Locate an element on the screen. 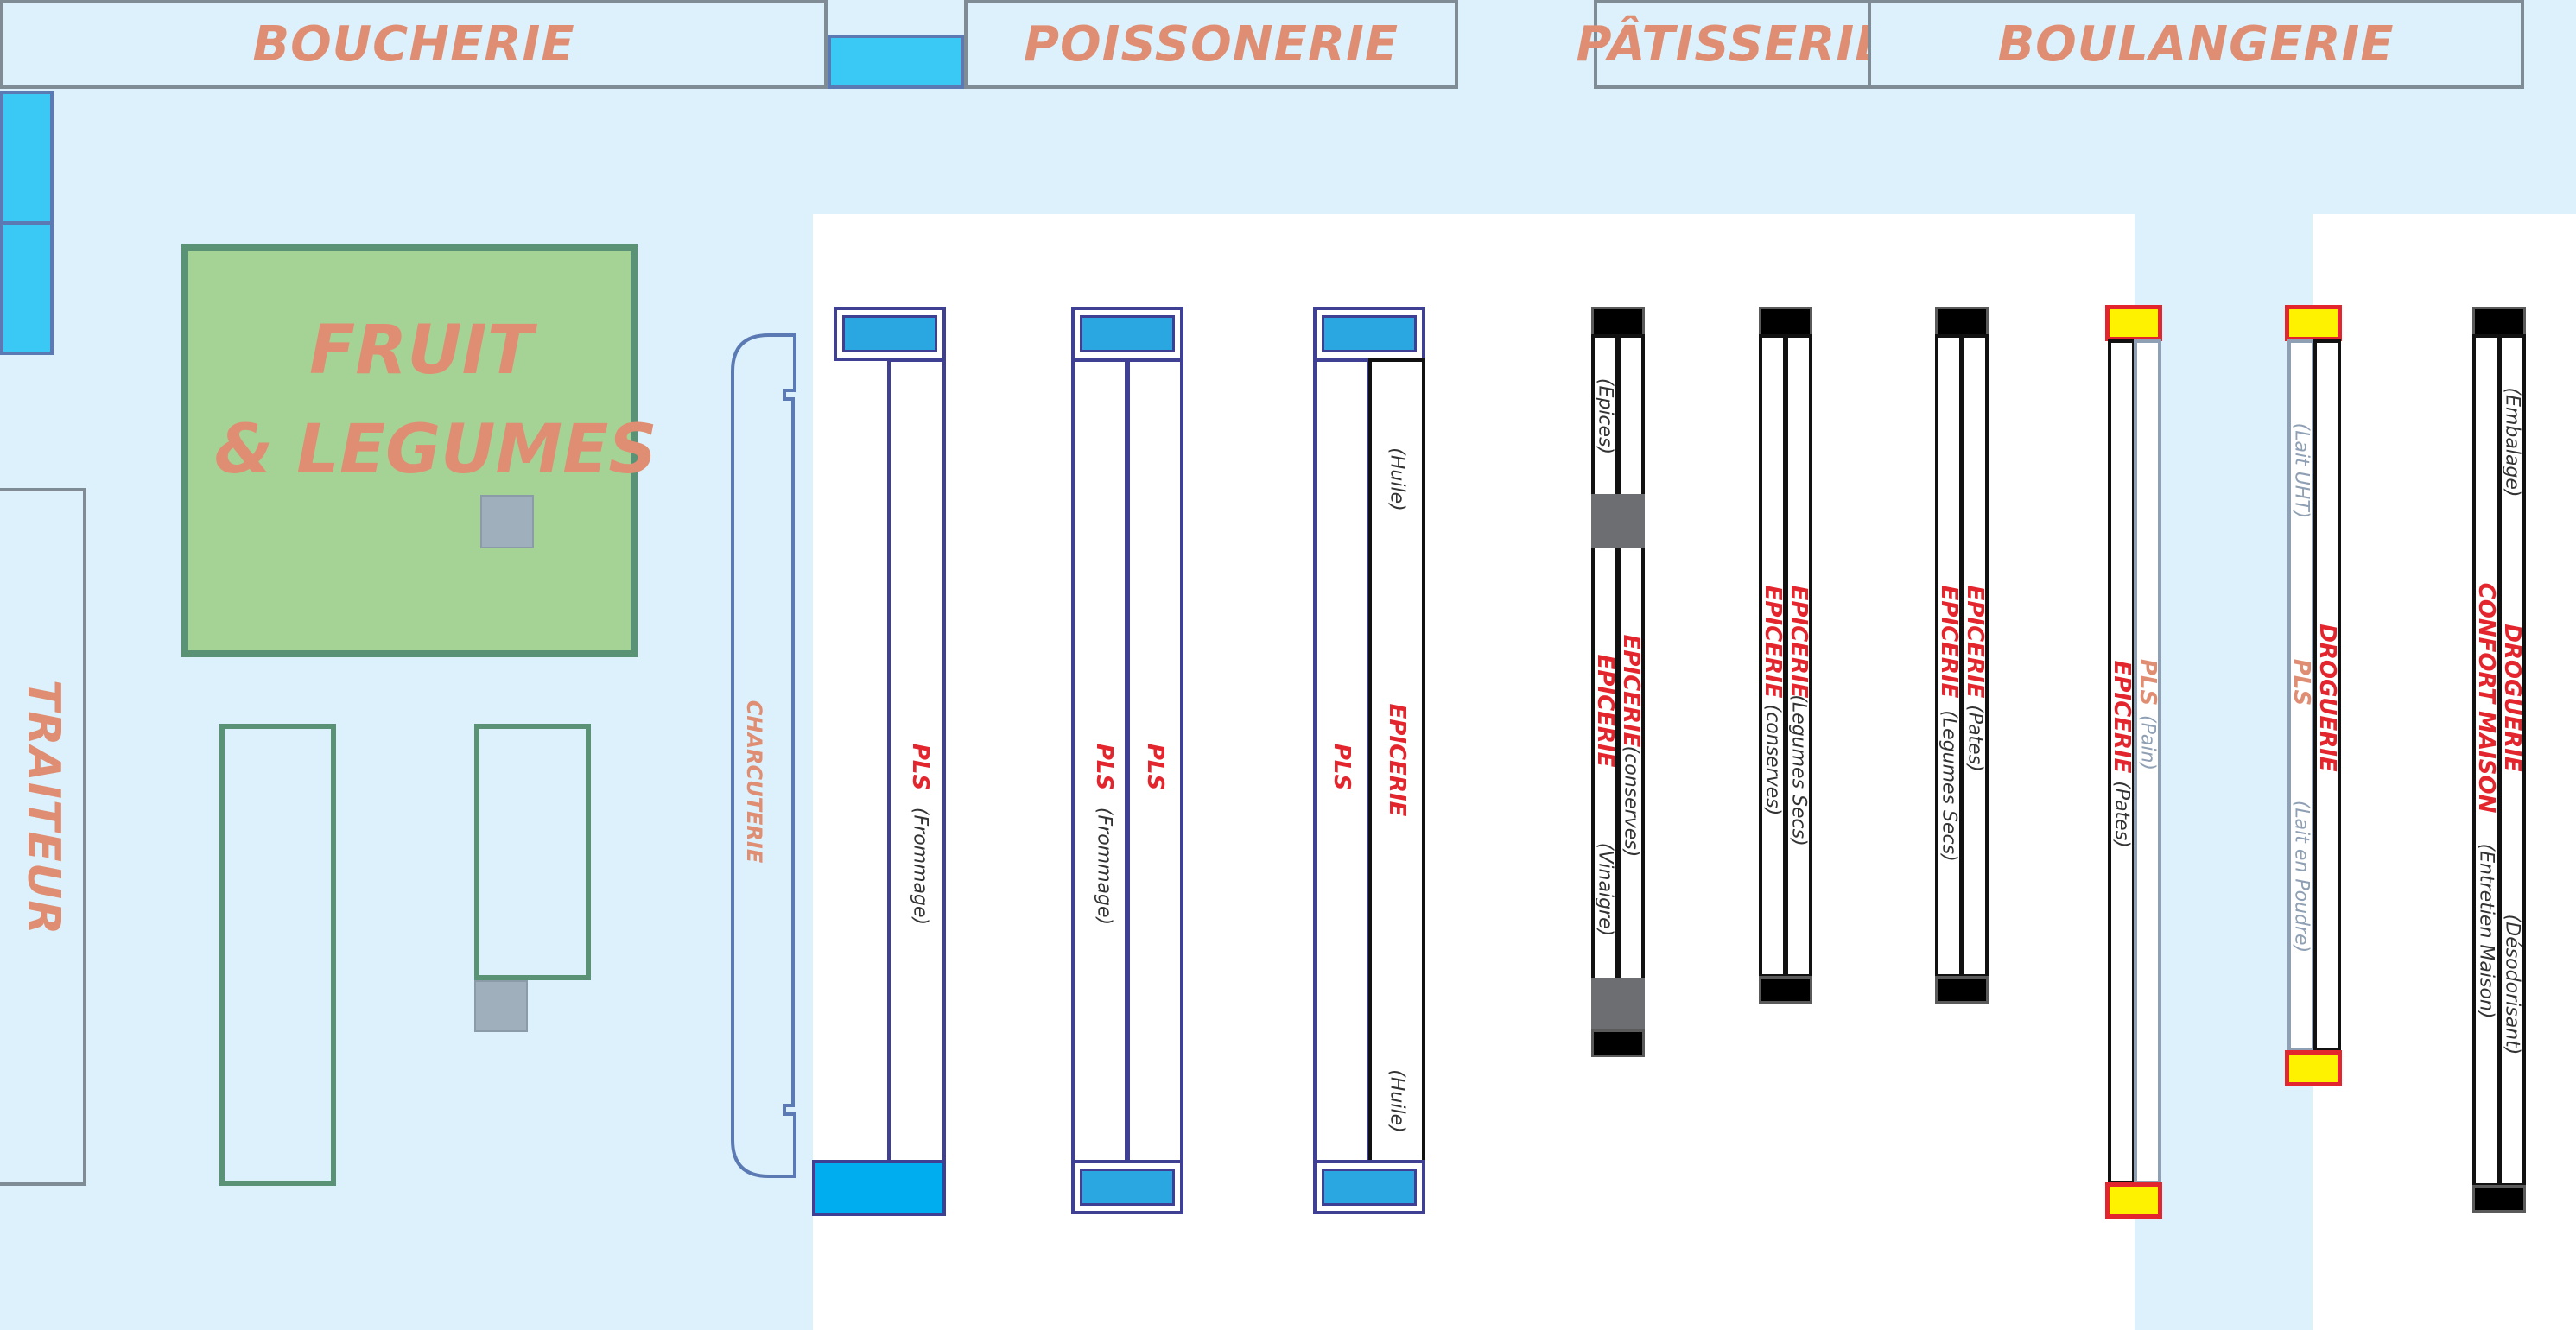  charcuterie-counter is located at coordinates (763, 755).